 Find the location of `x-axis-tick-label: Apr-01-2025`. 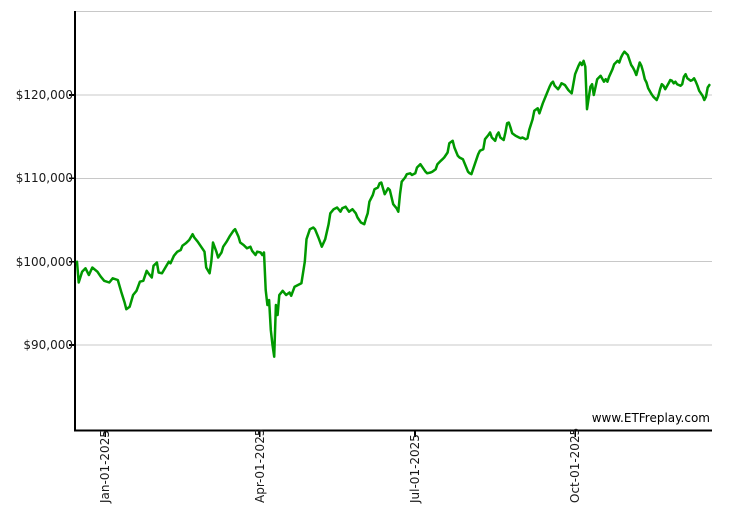

x-axis-tick-label: Apr-01-2025 is located at coordinates (259, 465).